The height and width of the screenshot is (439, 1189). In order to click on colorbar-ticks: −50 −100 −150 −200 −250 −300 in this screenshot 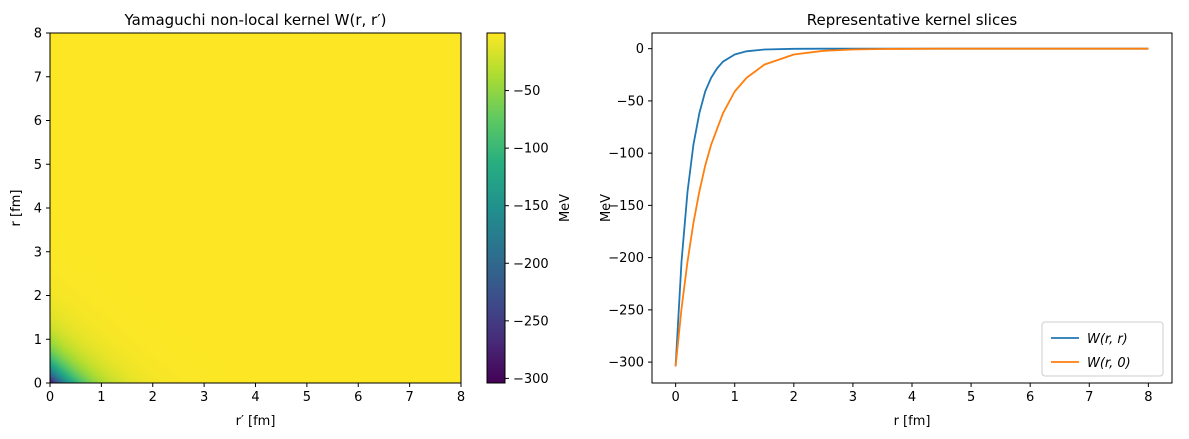, I will do `click(527, 235)`.